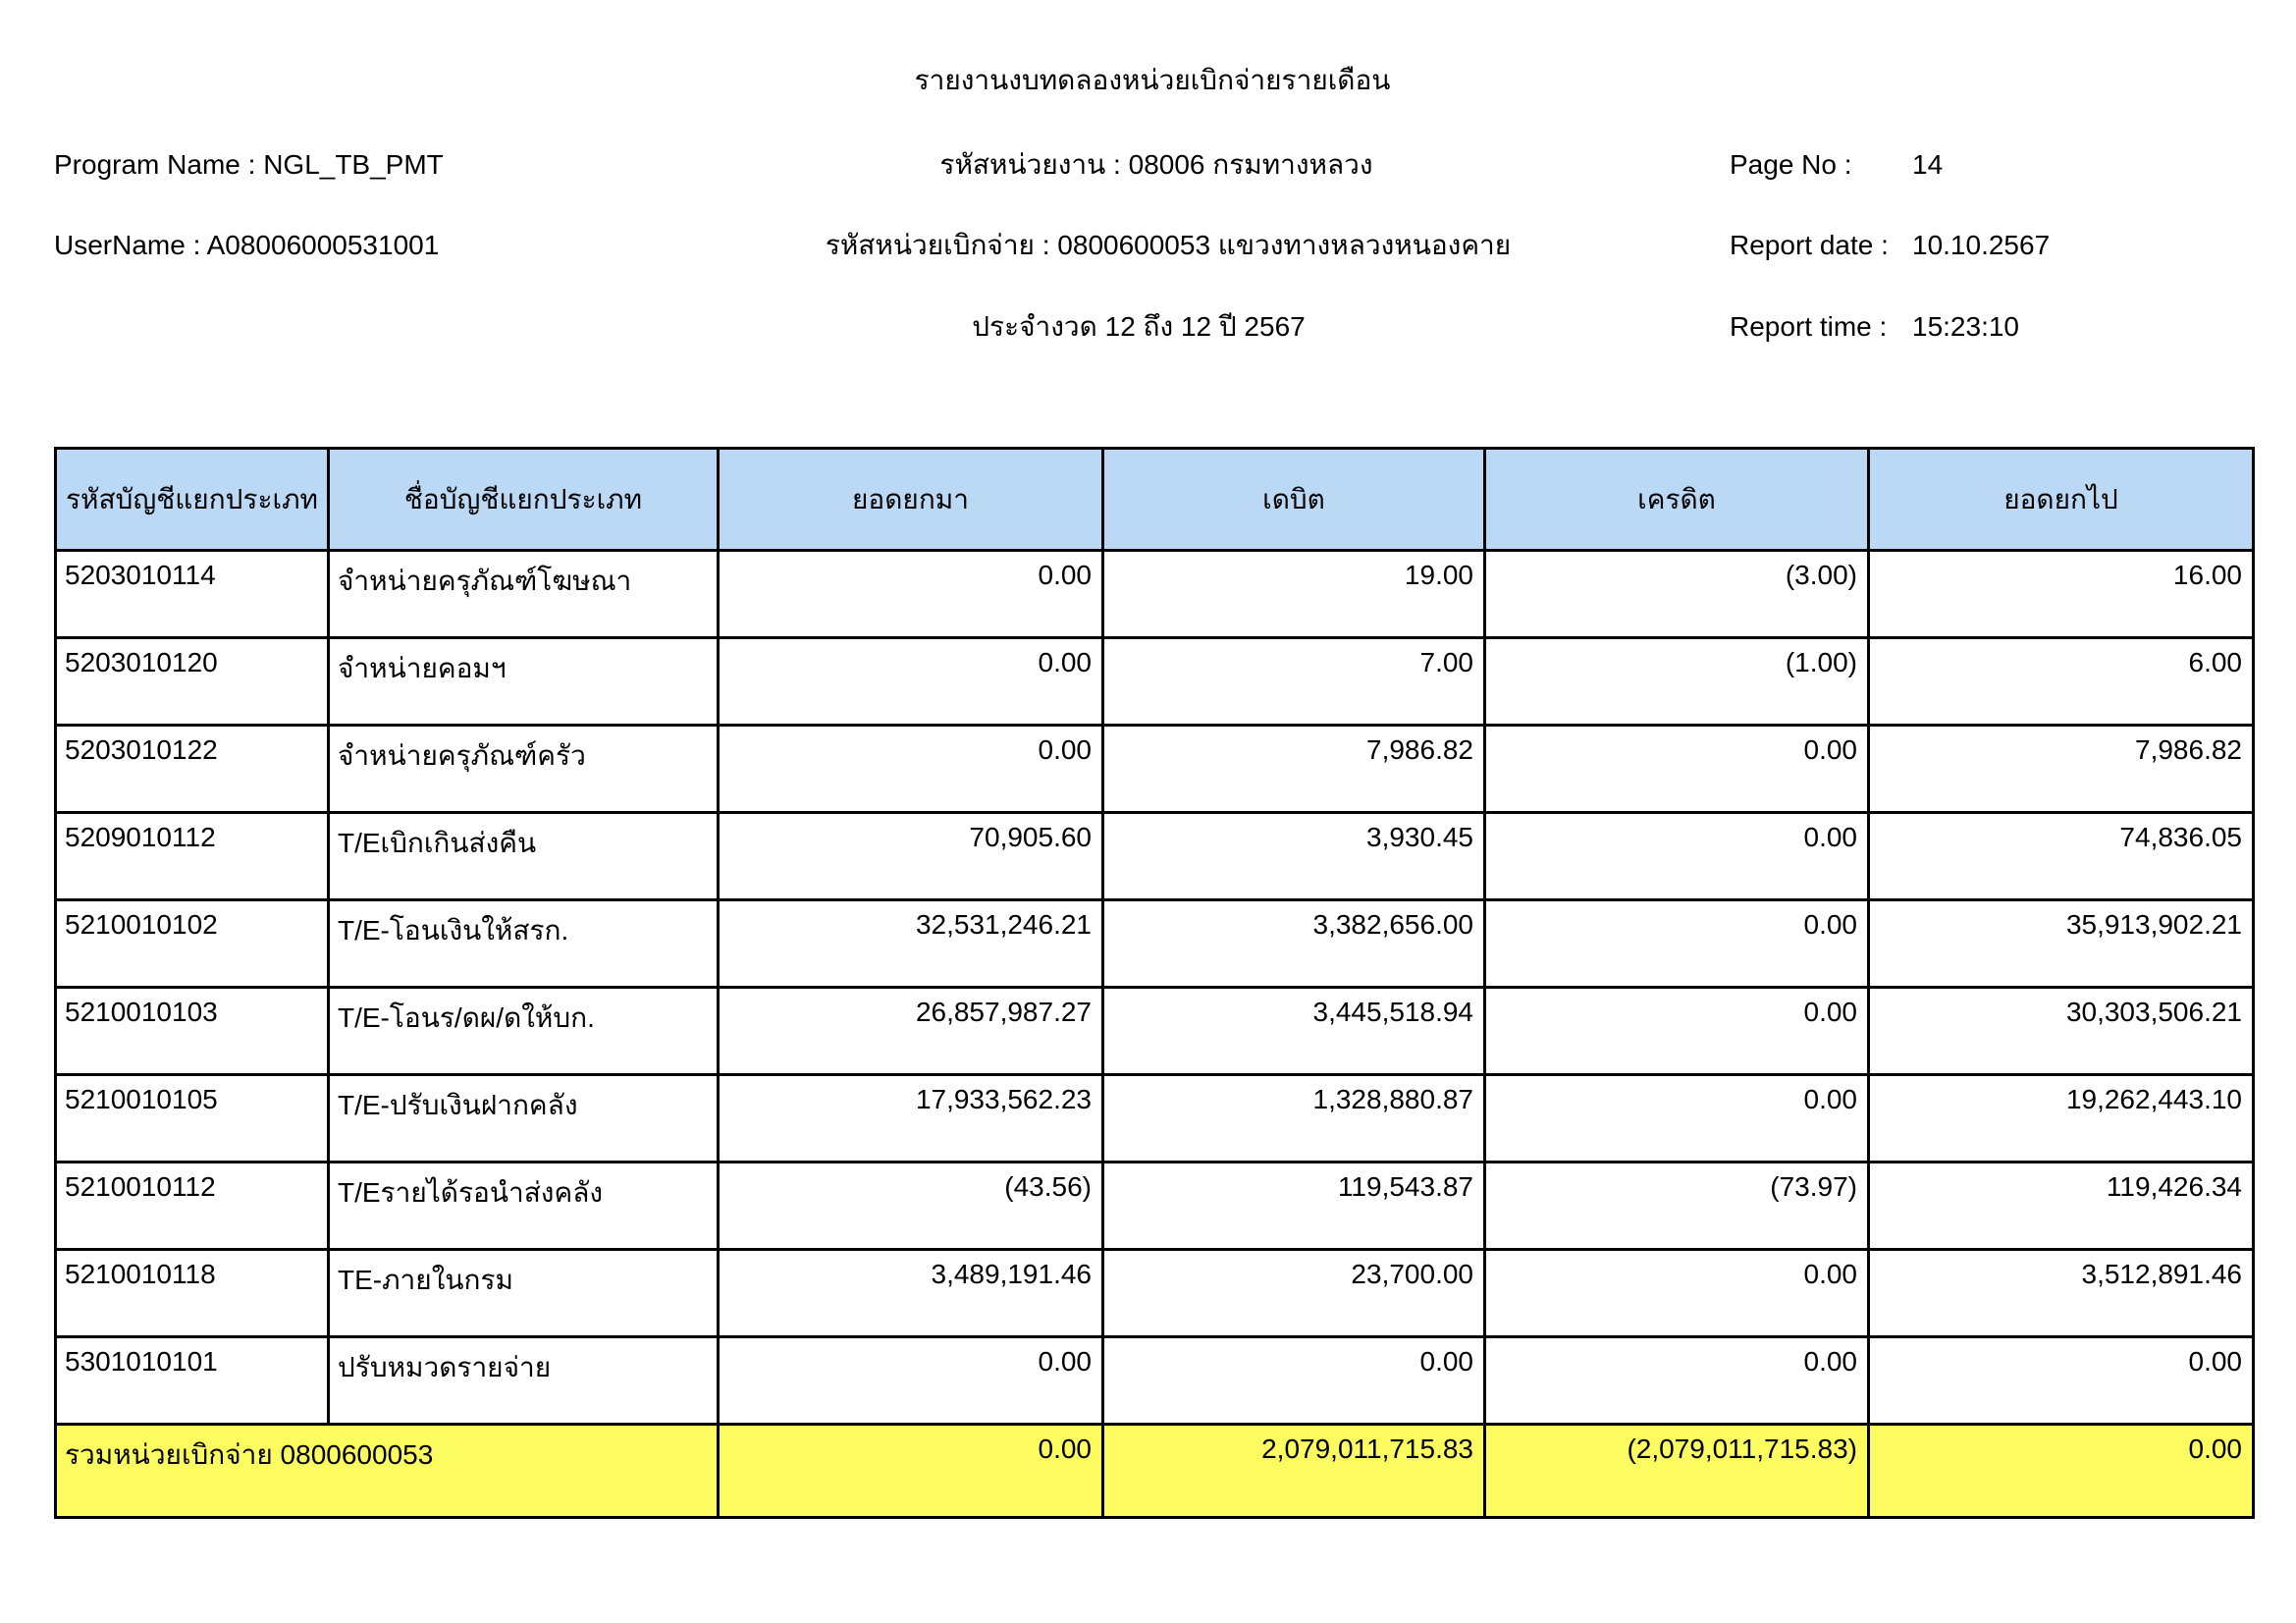 The image size is (2296, 1623). I want to click on balance-brought-forward-cell: 70,905.60, so click(910, 856).